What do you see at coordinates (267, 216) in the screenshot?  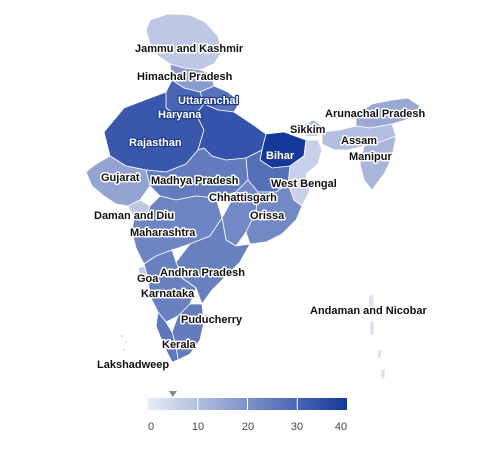 I see `label-orissa: Orissa` at bounding box center [267, 216].